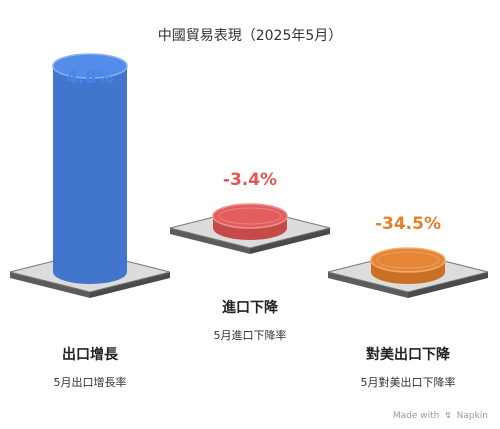 This screenshot has width=500, height=429. Describe the element at coordinates (408, 382) in the screenshot. I see `category-sub-us-export: 5月對美出口下降率` at that location.